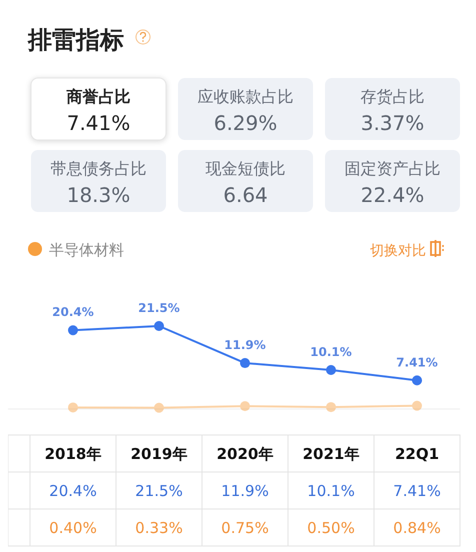 The height and width of the screenshot is (552, 476). Describe the element at coordinates (75, 40) in the screenshot. I see `text: 排雷指标` at that location.